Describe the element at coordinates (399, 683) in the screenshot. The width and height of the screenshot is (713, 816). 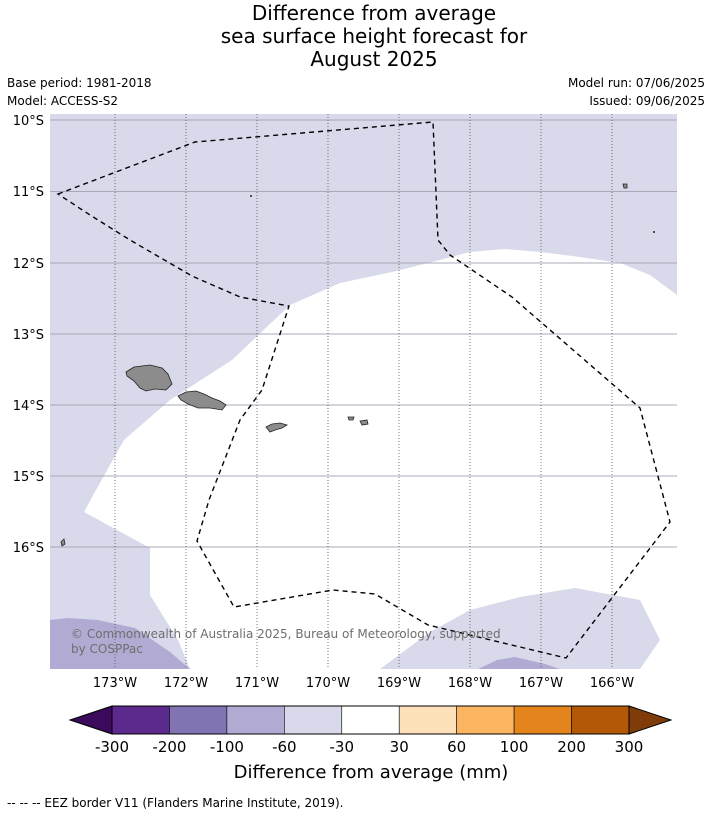
I see `lon-label: 169°W` at that location.